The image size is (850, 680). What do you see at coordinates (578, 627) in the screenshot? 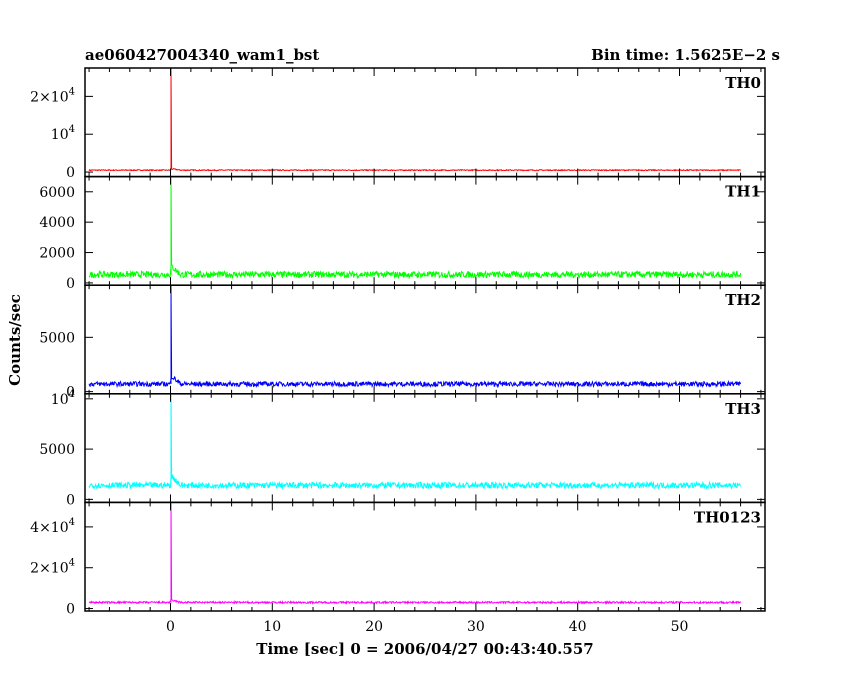
I see `x-tick-label: 40` at bounding box center [578, 627].